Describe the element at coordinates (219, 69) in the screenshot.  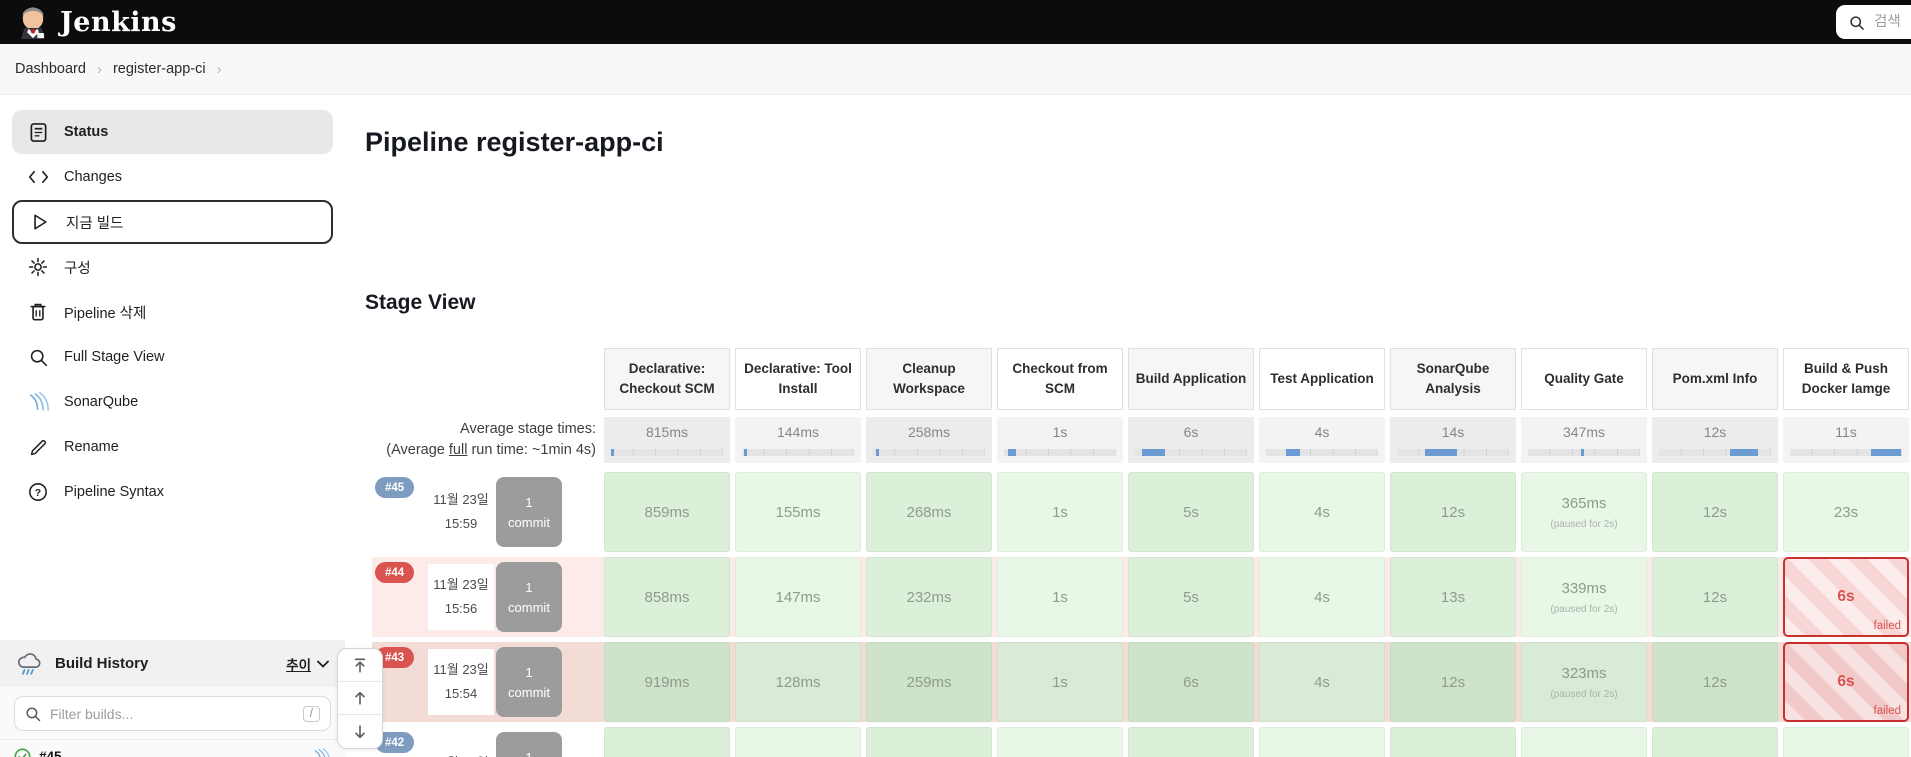
I see `chevron-right-icon: ›` at that location.